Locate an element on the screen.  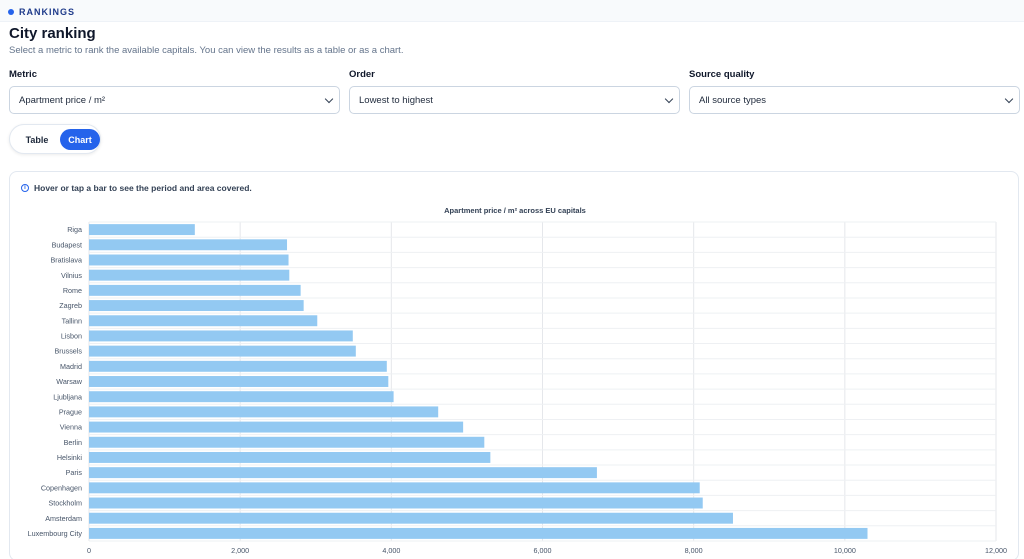
category-tick-label: Tallinn is located at coordinates (72, 320).